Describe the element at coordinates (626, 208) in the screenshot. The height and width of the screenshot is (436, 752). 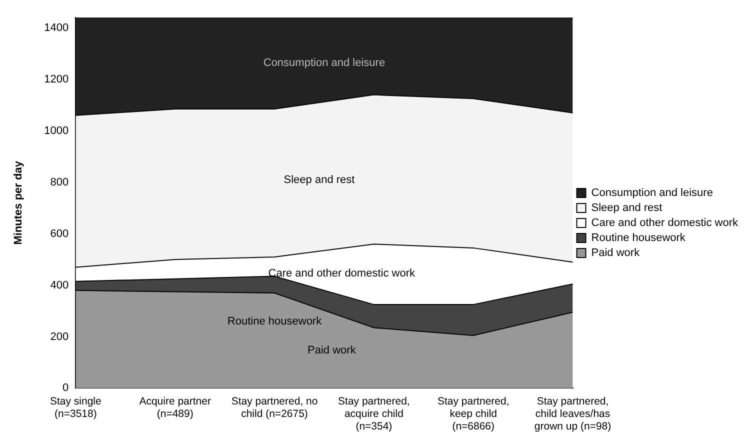
I see `legend-label: Sleep and rest` at that location.